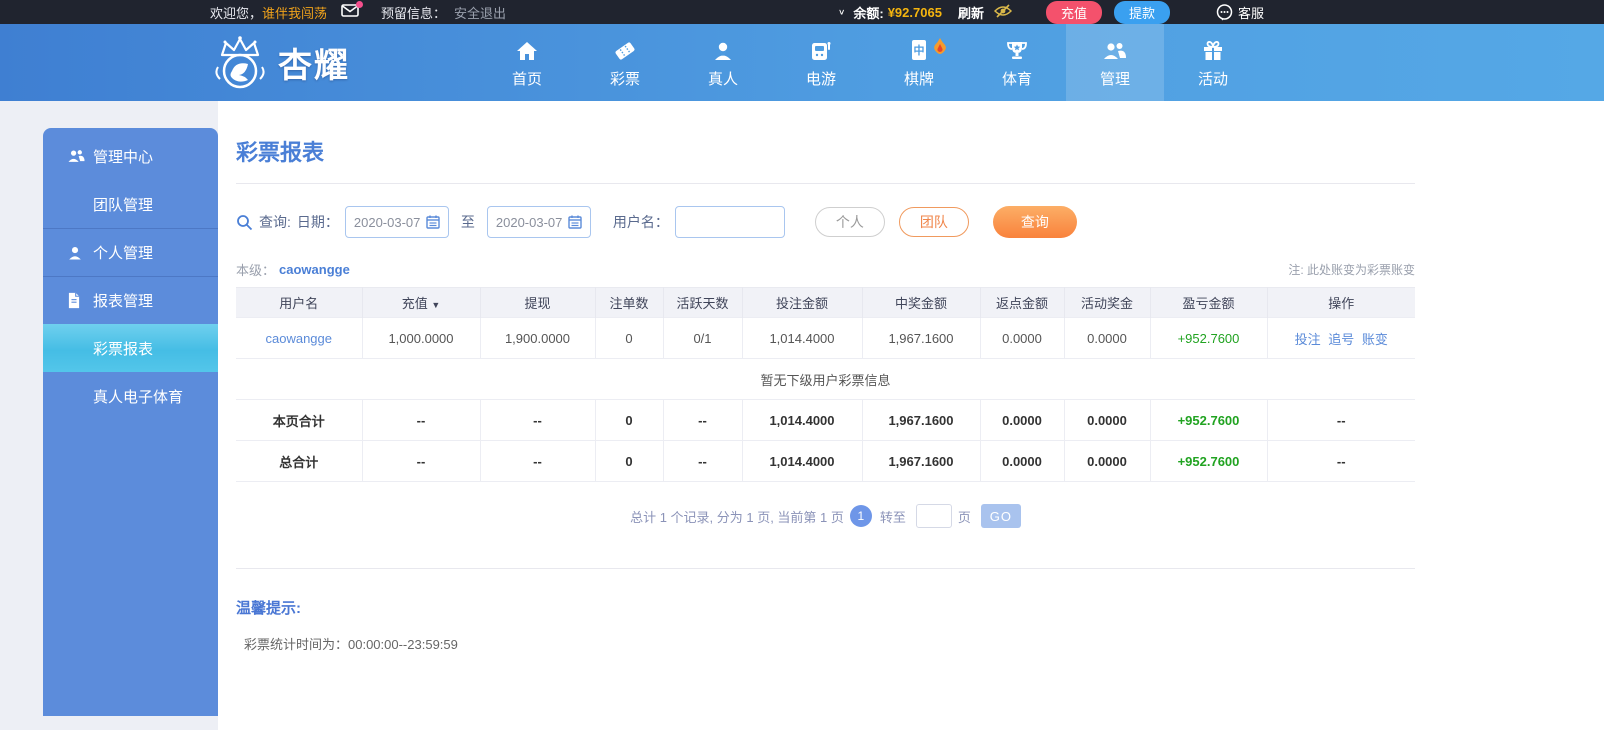 The height and width of the screenshot is (730, 1604). I want to click on col-win-amount: 中奖金额, so click(921, 302).